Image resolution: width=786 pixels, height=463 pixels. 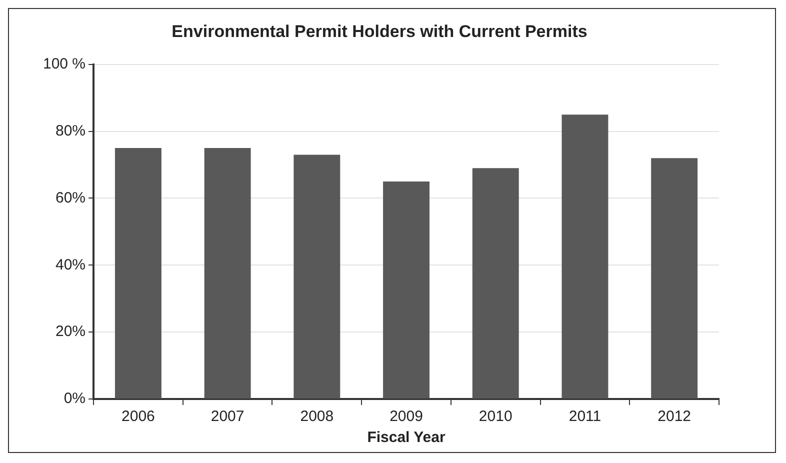 I want to click on y-tick-label: 0%, so click(x=75, y=399).